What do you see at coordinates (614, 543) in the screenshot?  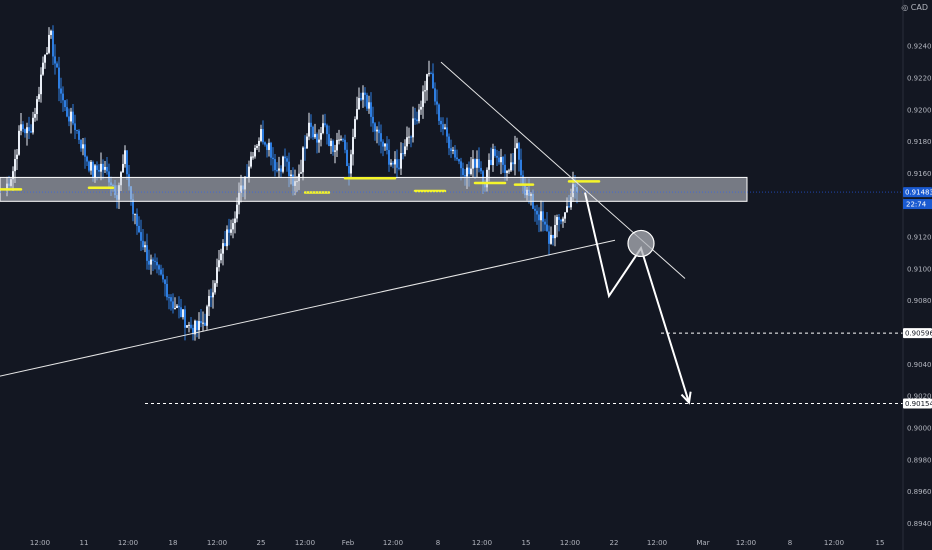 I see `time-tick-label: 22` at bounding box center [614, 543].